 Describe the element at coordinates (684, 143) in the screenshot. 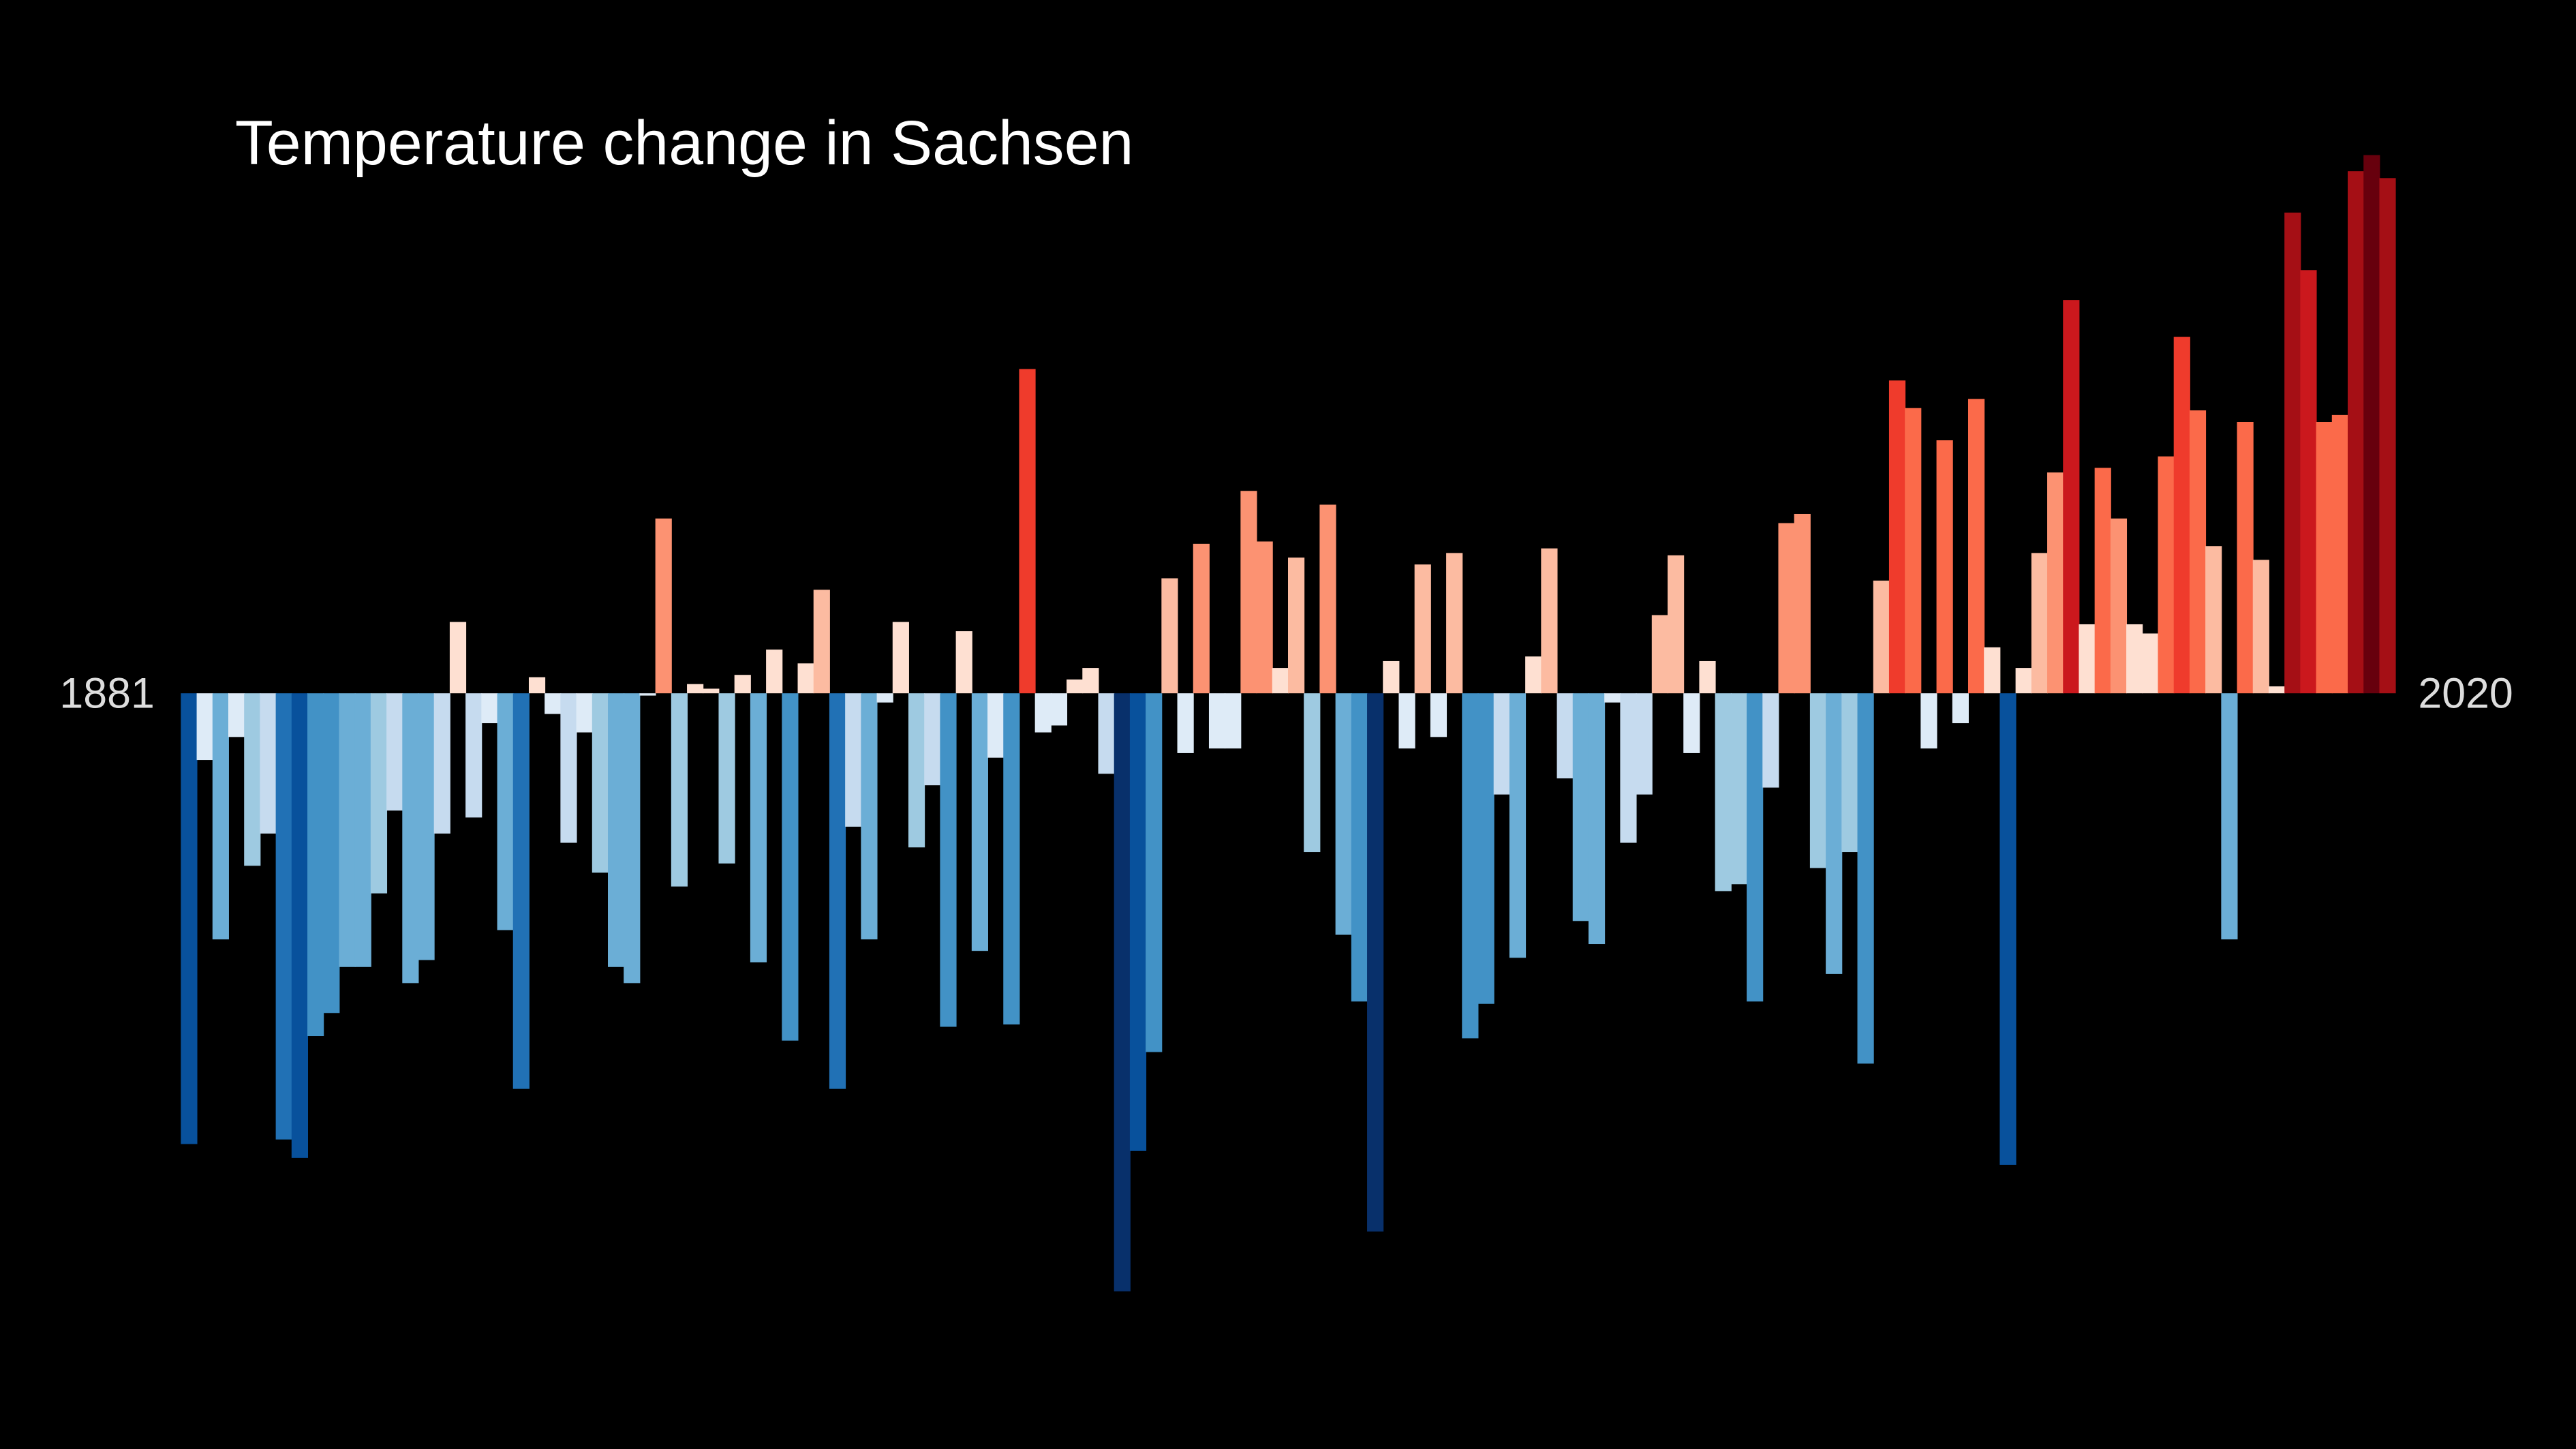

I see `chart-title: Temperature change in Sachsen` at that location.